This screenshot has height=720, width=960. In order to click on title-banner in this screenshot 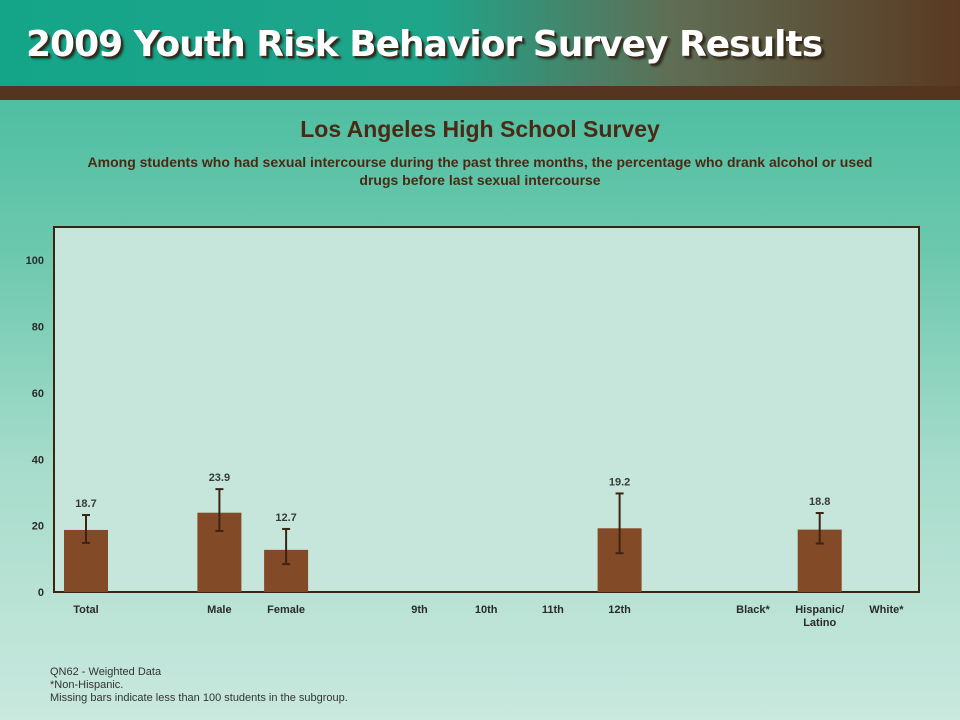, I will do `click(480, 43)`.